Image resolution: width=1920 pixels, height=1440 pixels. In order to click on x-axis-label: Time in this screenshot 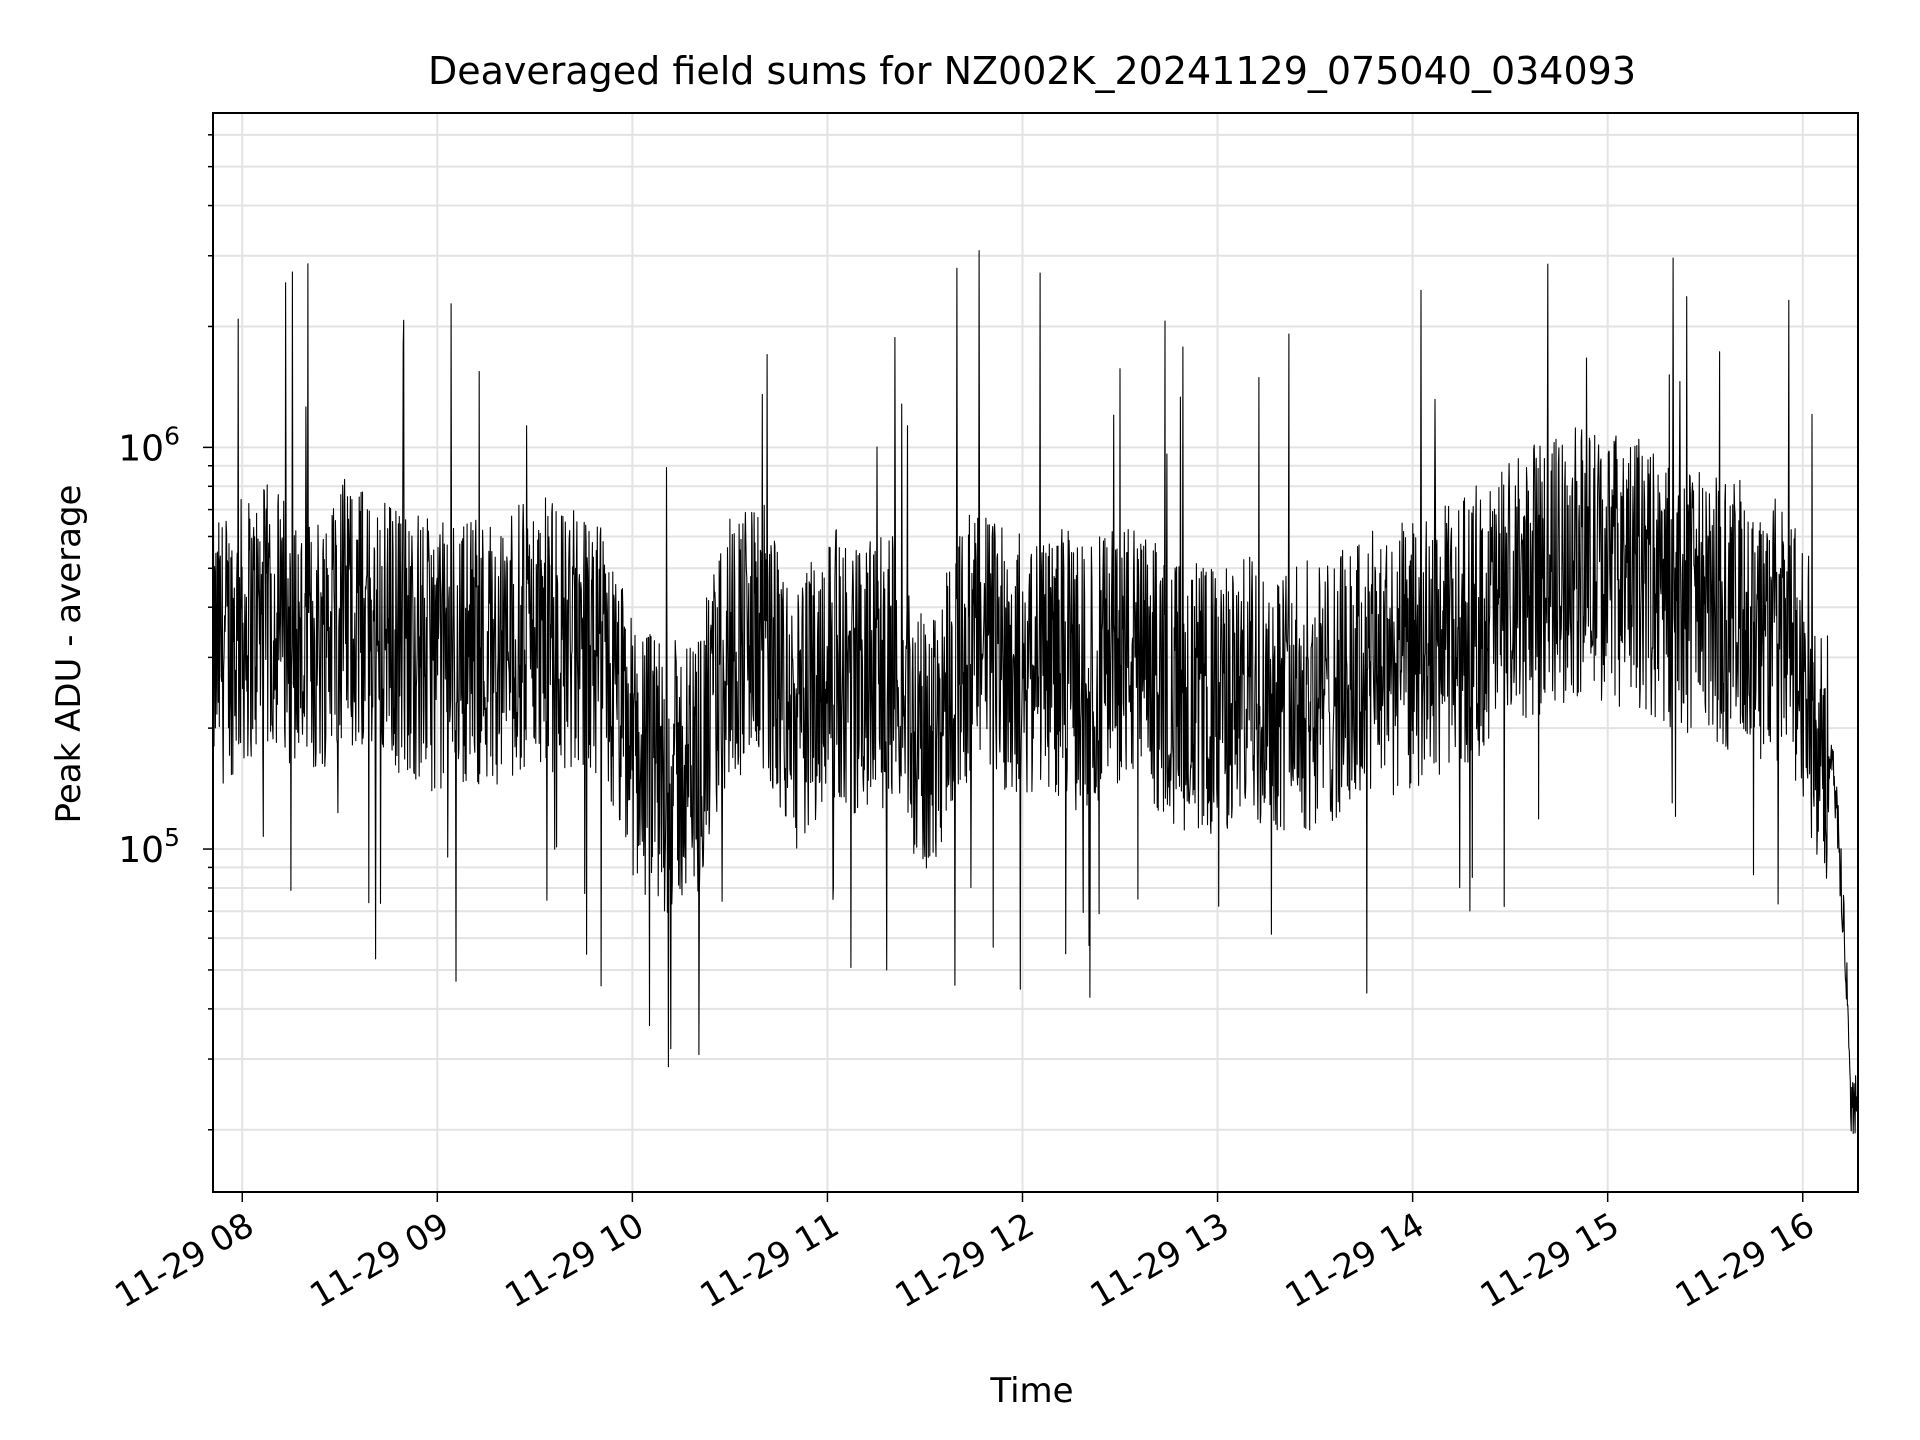, I will do `click(1031, 1391)`.